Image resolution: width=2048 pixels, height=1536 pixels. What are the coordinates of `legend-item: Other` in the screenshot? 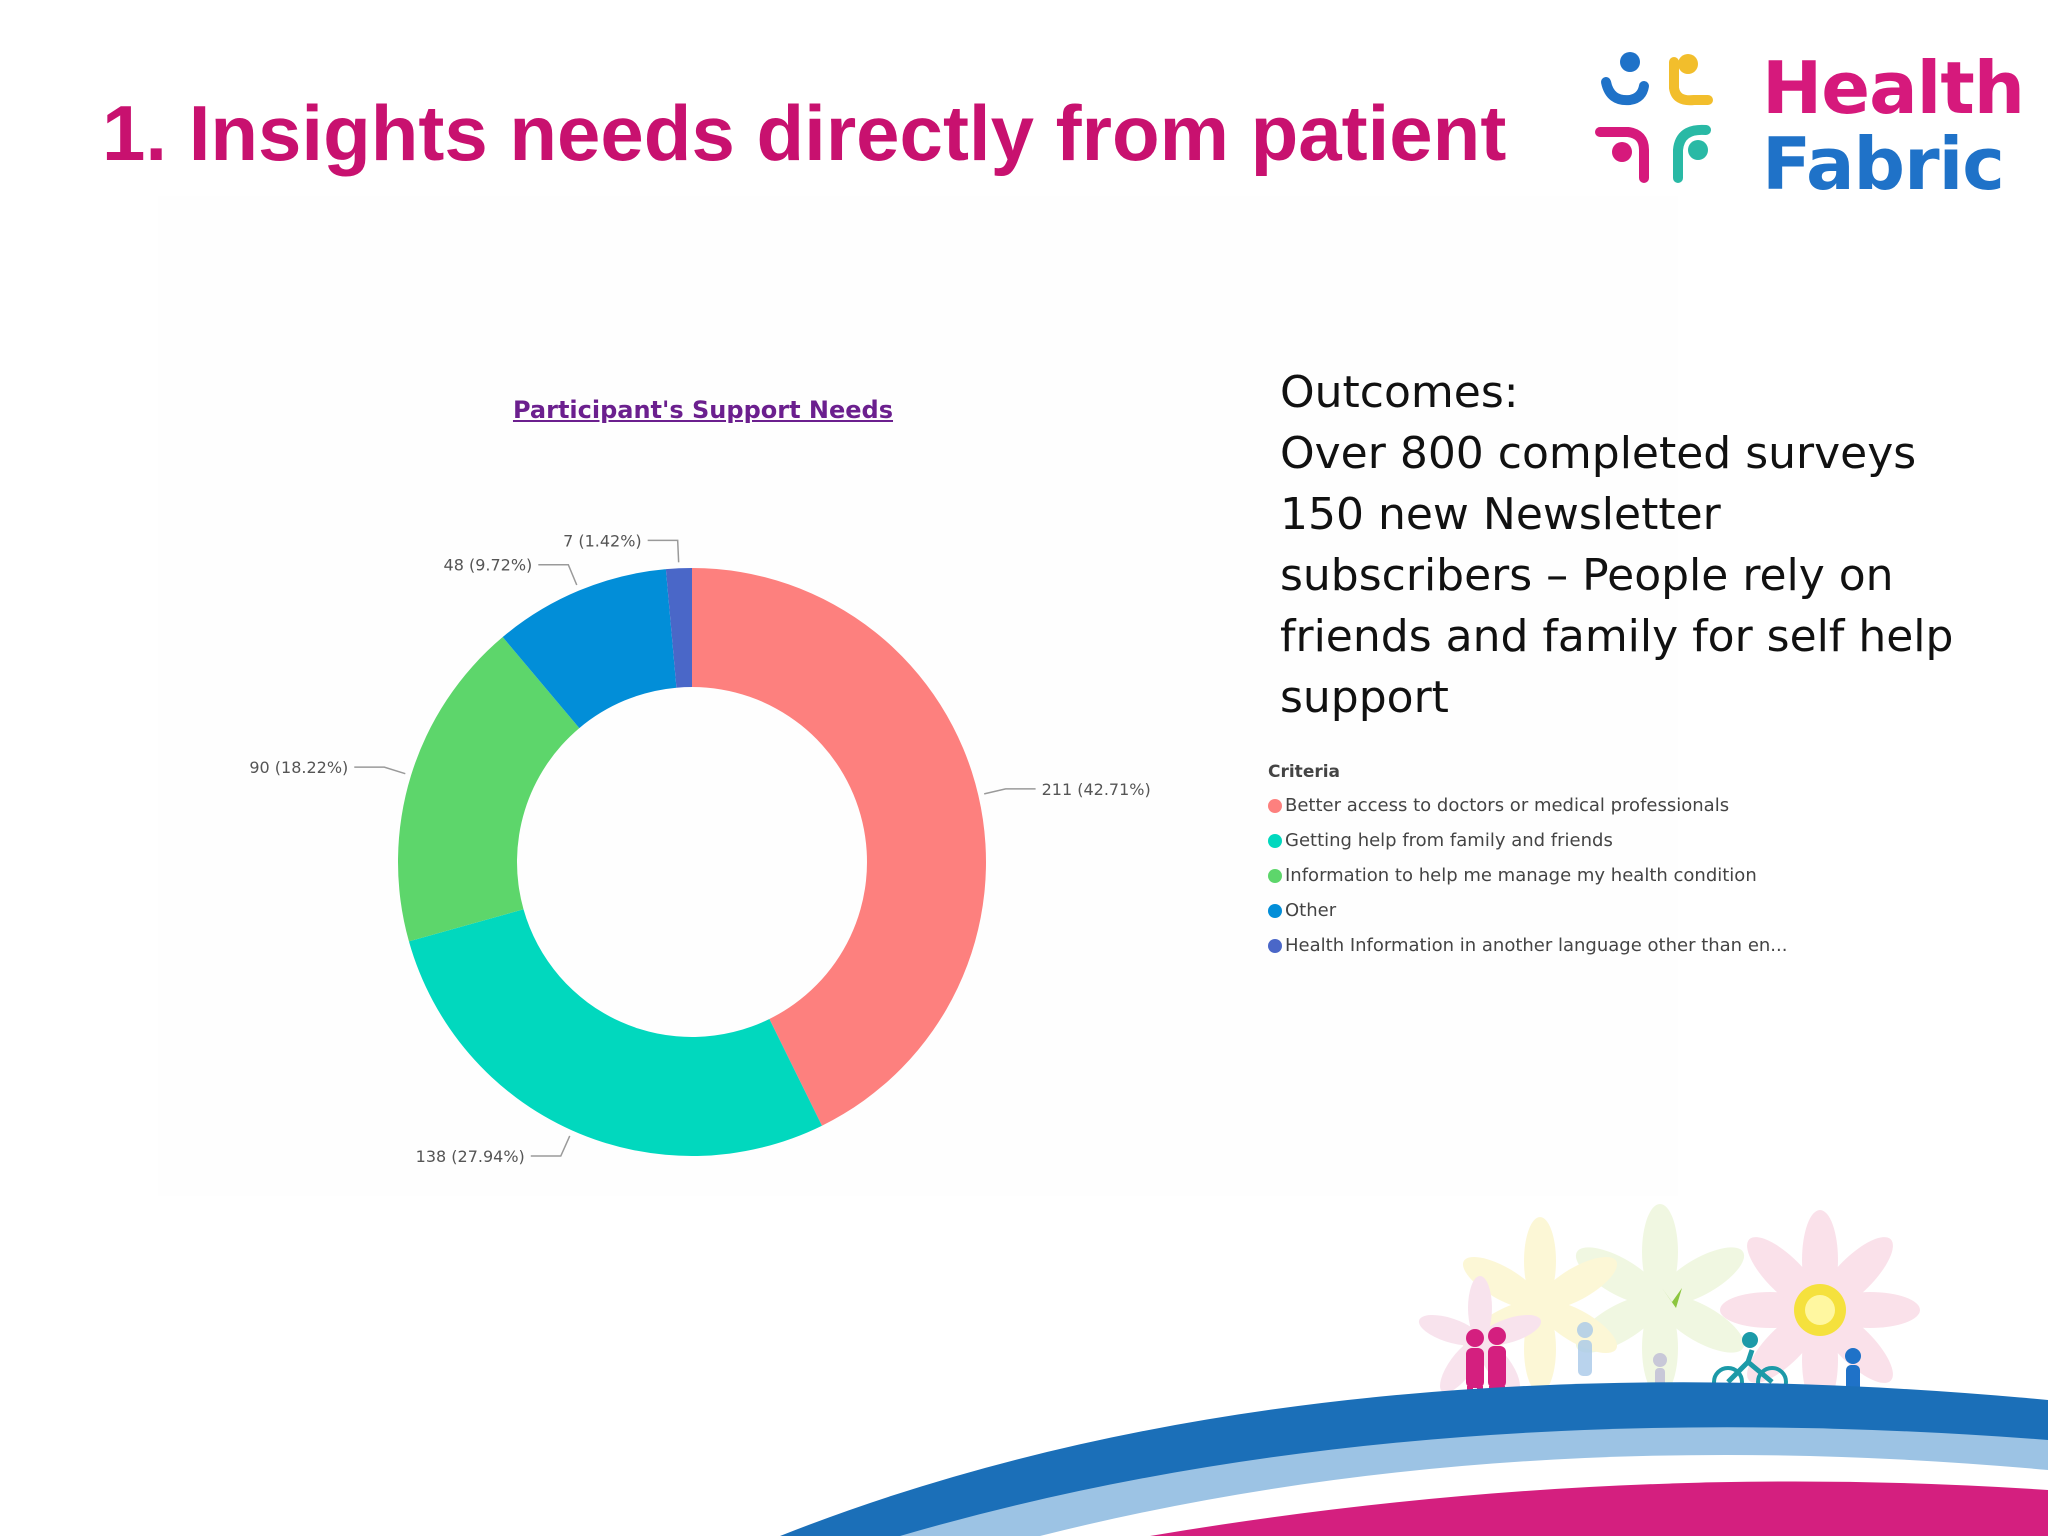 It's located at (1527, 910).